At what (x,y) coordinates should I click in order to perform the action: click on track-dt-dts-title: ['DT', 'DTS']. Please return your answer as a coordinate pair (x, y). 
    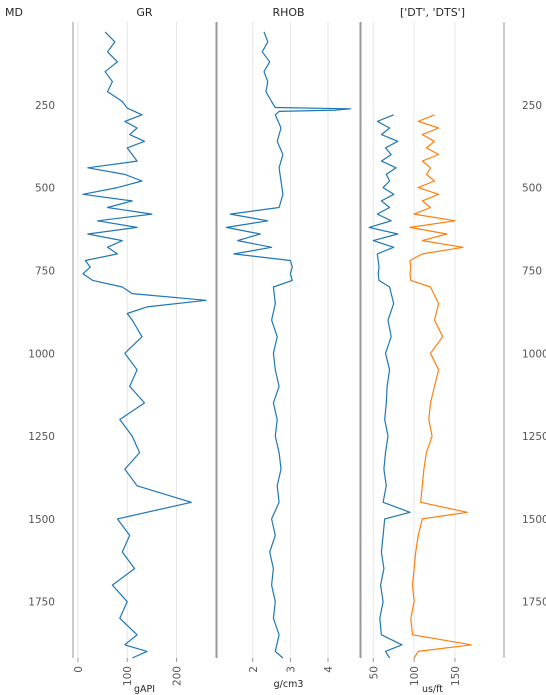
    Looking at the image, I should click on (432, 12).